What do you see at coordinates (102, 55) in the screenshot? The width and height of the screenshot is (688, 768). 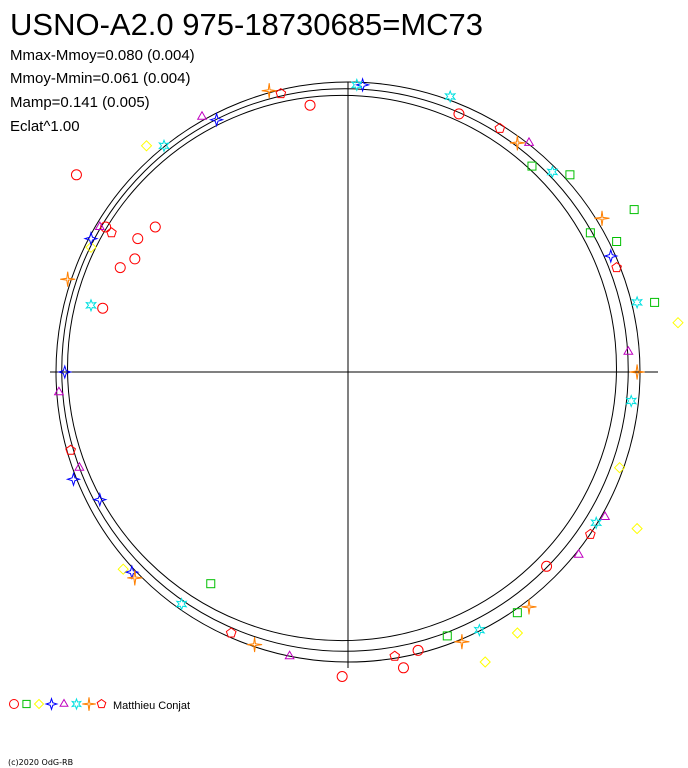 I see `stat-mmax-mmoy: Mmax-Mmoy=0.080 (0.004)` at bounding box center [102, 55].